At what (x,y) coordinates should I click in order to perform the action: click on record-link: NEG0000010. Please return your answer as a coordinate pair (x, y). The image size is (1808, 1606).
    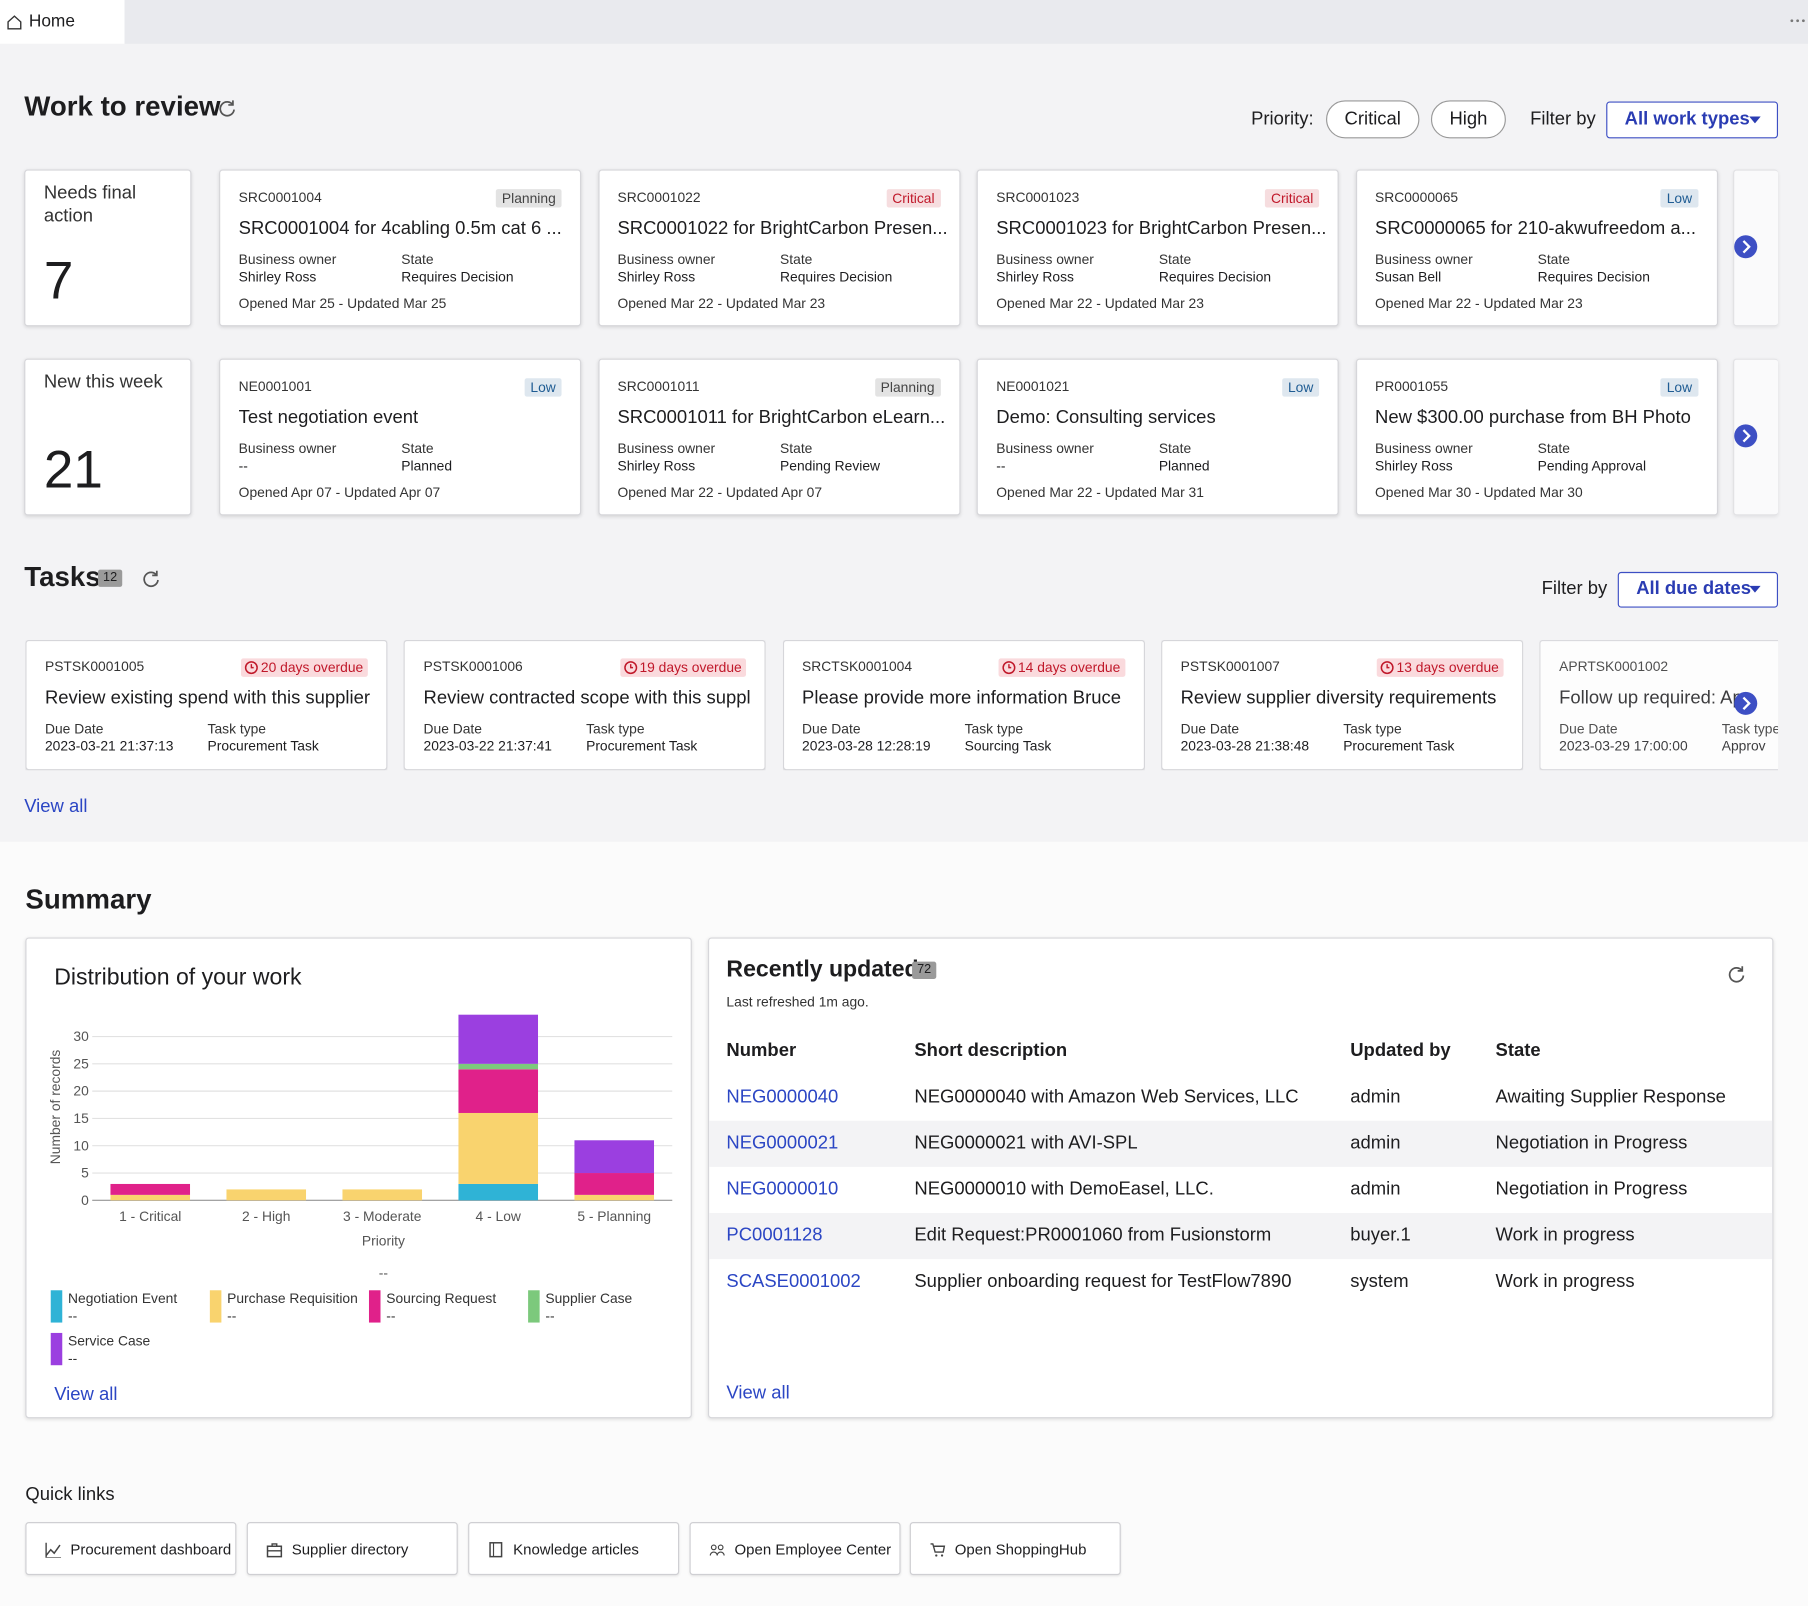
    Looking at the image, I should click on (782, 1189).